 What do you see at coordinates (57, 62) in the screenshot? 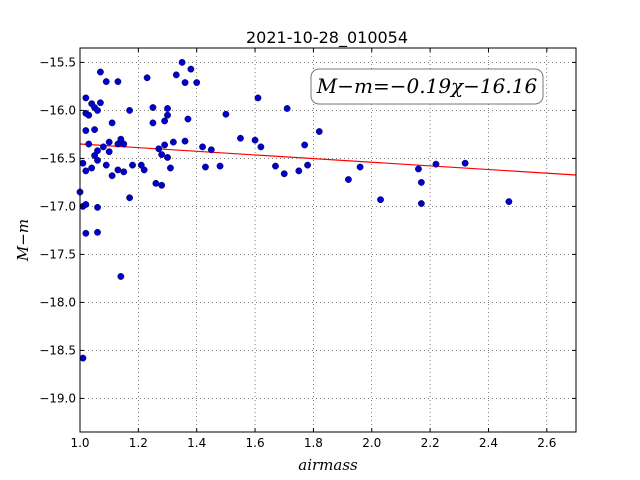
I see `y-tick-label: −15.5` at bounding box center [57, 62].